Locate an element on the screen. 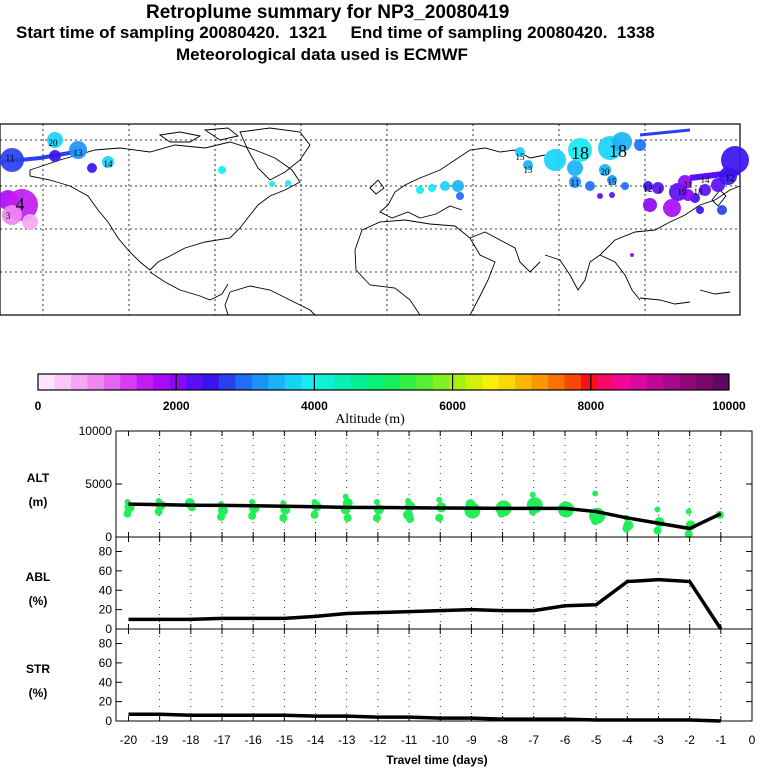  x-tick-label: -13 is located at coordinates (347, 740).